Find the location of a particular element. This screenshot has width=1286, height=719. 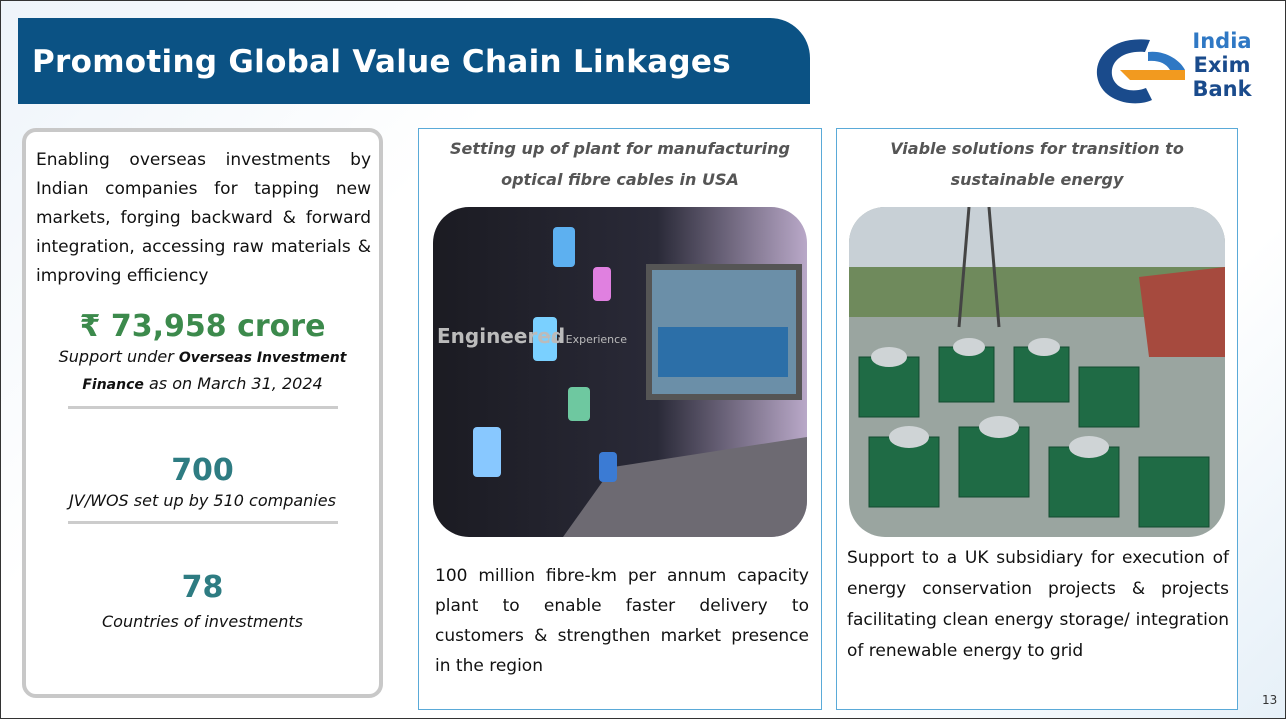

text: as on March 31, 2024 is located at coordinates (235, 383).